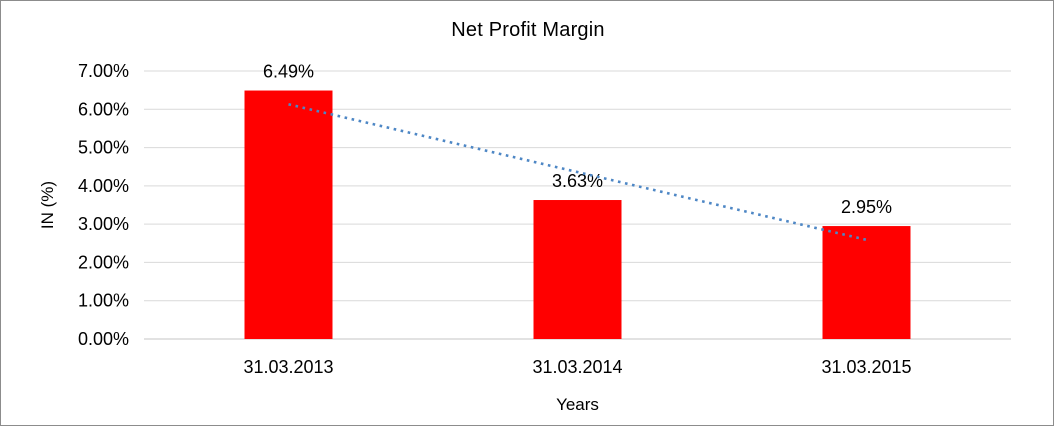 This screenshot has width=1054, height=426. What do you see at coordinates (103, 224) in the screenshot?
I see `y-tick-label: 3.00%` at bounding box center [103, 224].